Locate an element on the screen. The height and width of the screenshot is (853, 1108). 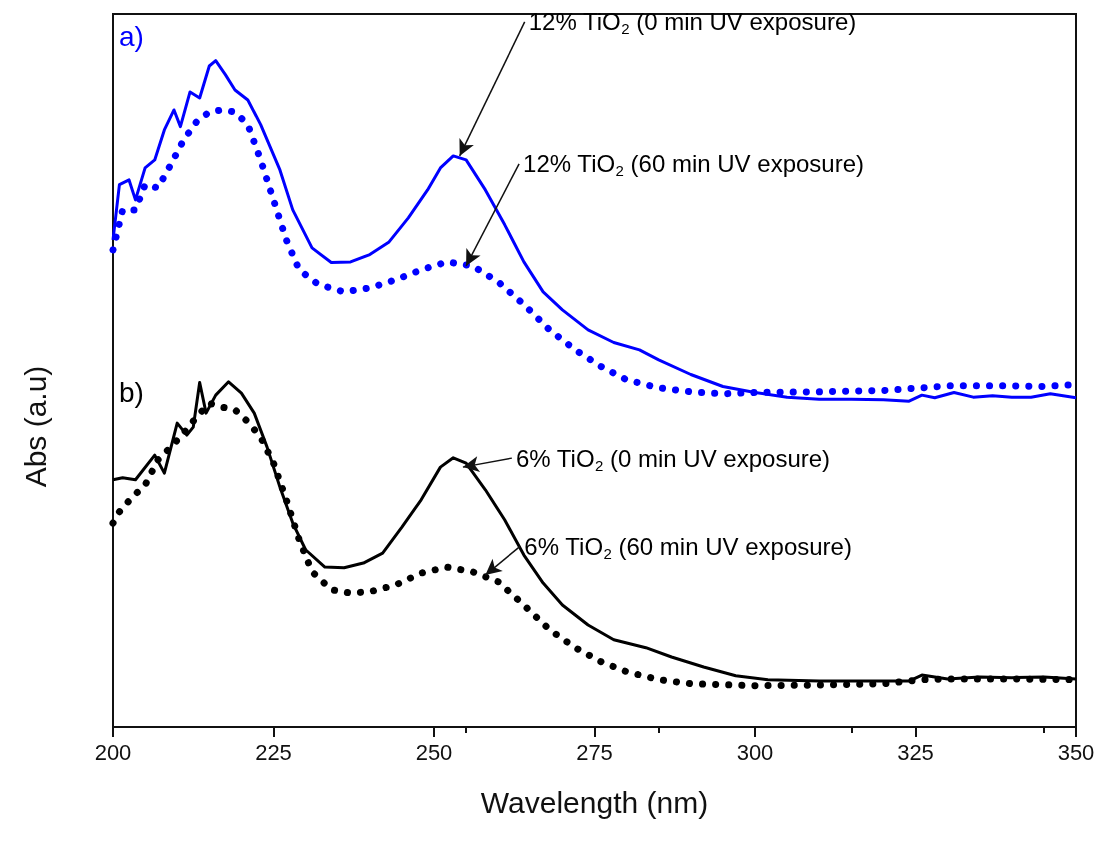
y-axis-title: Abs (a.u) is located at coordinates (35, 426).